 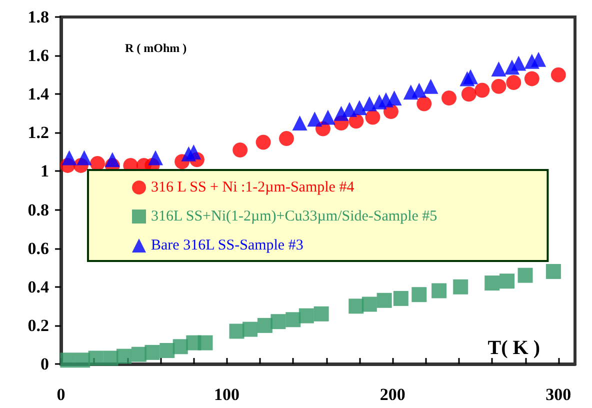 I want to click on legend-label: 316L SS+Ni(1-2µm)+Cu33µm/Side-Sample #5, so click(x=294, y=216).